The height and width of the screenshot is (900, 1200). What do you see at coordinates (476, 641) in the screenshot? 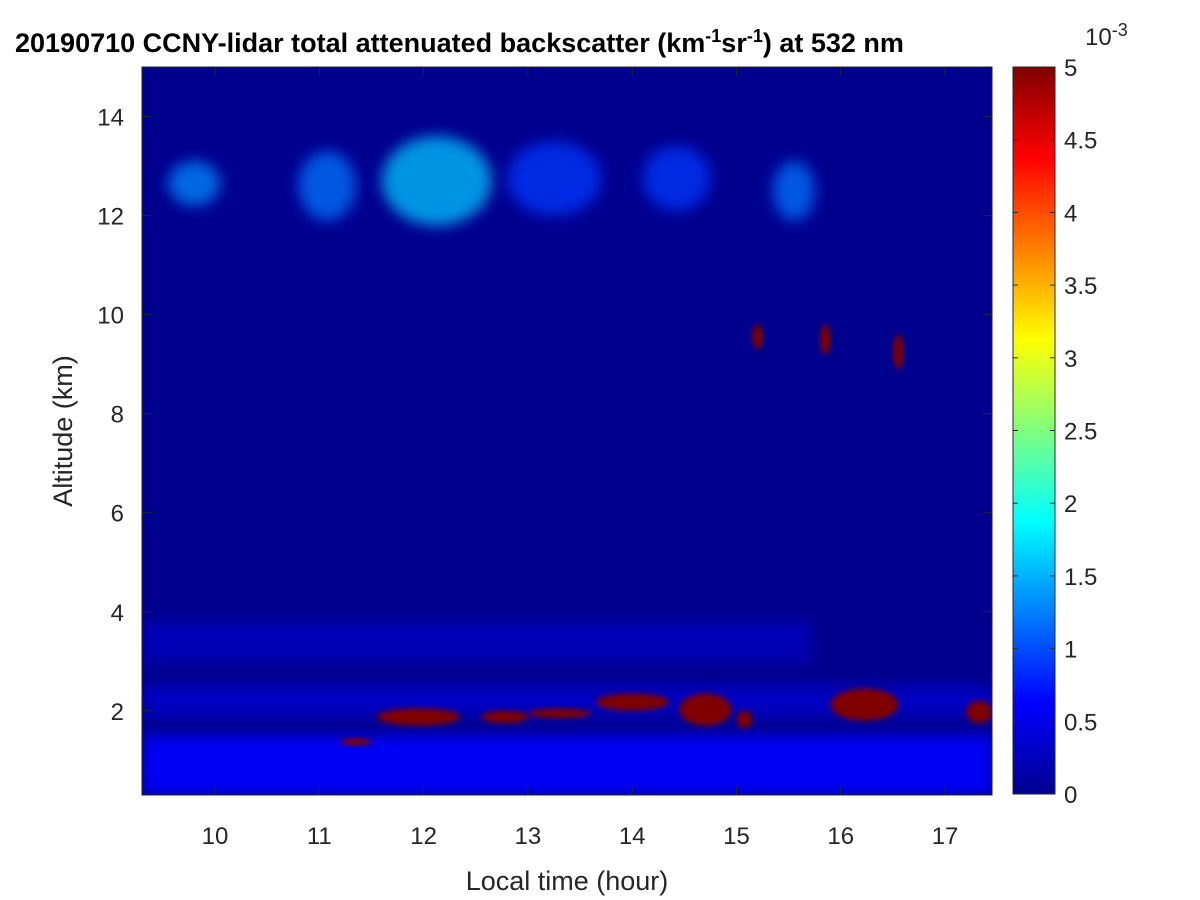
I see `aerosol-layer-feature` at bounding box center [476, 641].